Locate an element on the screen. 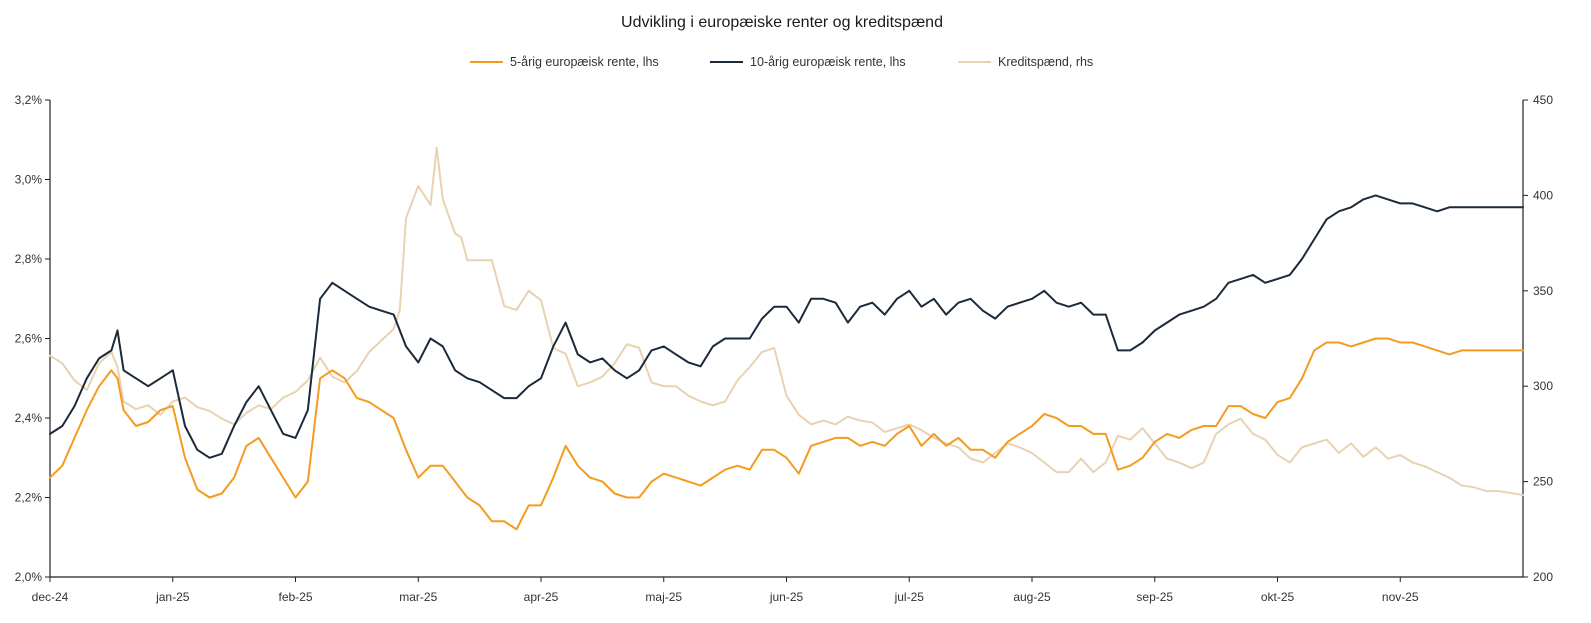 Image resolution: width=1591 pixels, height=623 pixels. x-tick-label: jun-25 is located at coordinates (786, 597).